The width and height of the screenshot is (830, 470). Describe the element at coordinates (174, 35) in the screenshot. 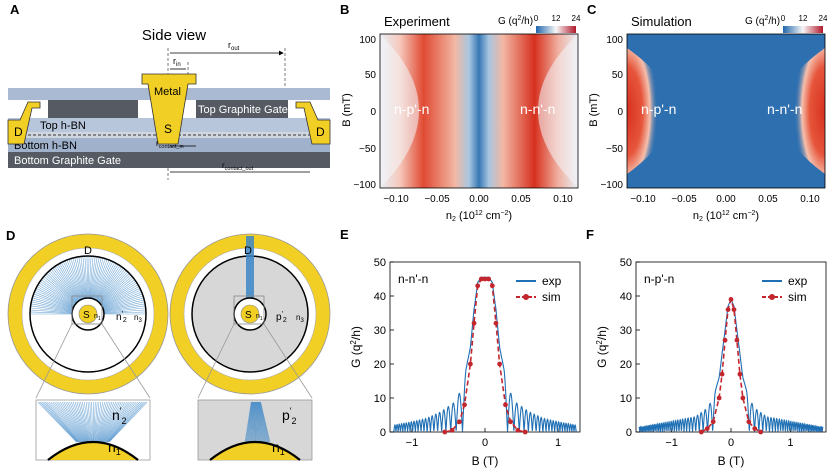

I see `side-view-title: Side view` at that location.